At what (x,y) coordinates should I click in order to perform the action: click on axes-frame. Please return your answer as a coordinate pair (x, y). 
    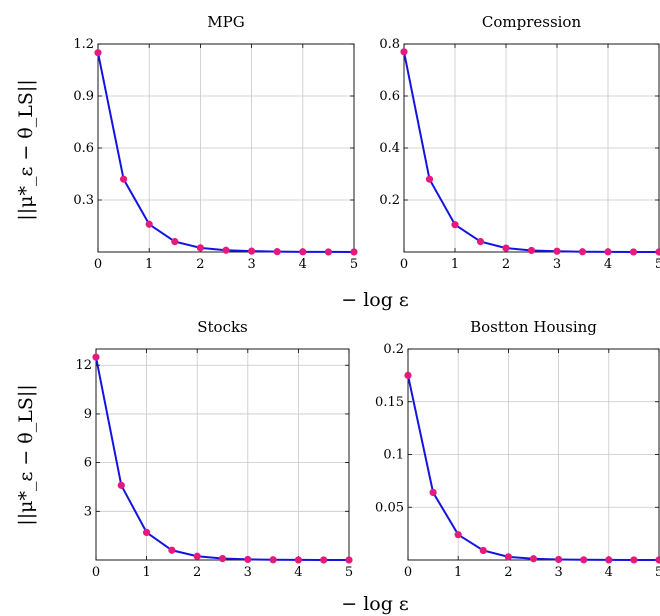
    Looking at the image, I should click on (222, 454).